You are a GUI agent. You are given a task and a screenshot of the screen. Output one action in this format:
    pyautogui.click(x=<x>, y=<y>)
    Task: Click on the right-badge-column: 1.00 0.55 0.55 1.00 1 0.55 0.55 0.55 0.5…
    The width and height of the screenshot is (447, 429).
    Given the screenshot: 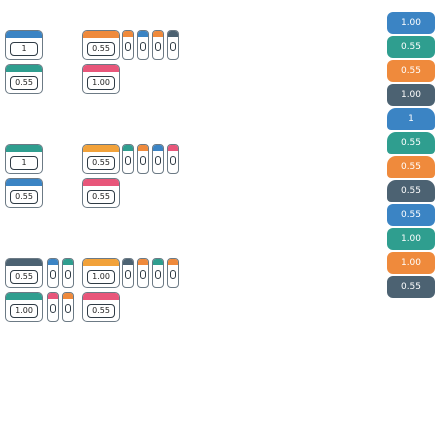 What is the action you would take?
    pyautogui.click(x=411, y=202)
    